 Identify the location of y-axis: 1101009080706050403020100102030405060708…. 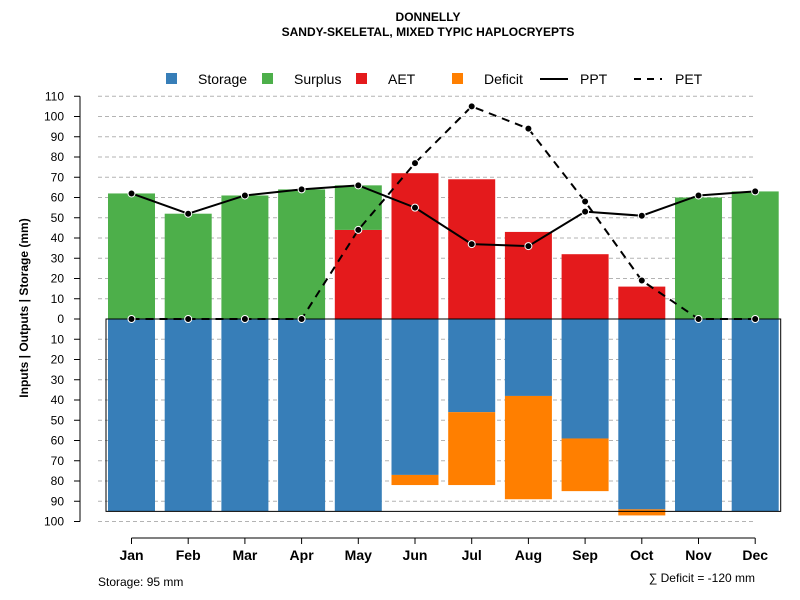
(62, 309).